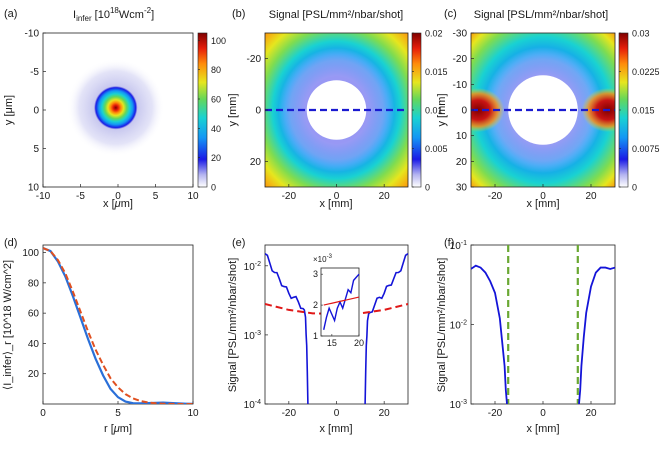  I want to click on inset-series-fit, so click(341, 301).